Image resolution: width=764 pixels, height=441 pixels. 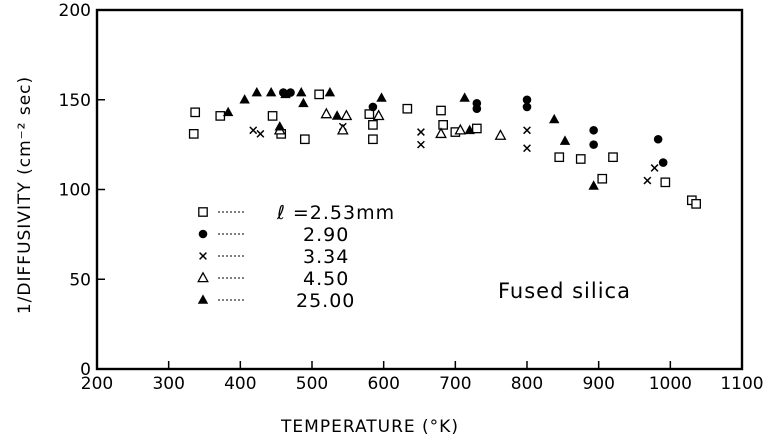 I want to click on legend-label-2: 2.90, so click(x=326, y=235).